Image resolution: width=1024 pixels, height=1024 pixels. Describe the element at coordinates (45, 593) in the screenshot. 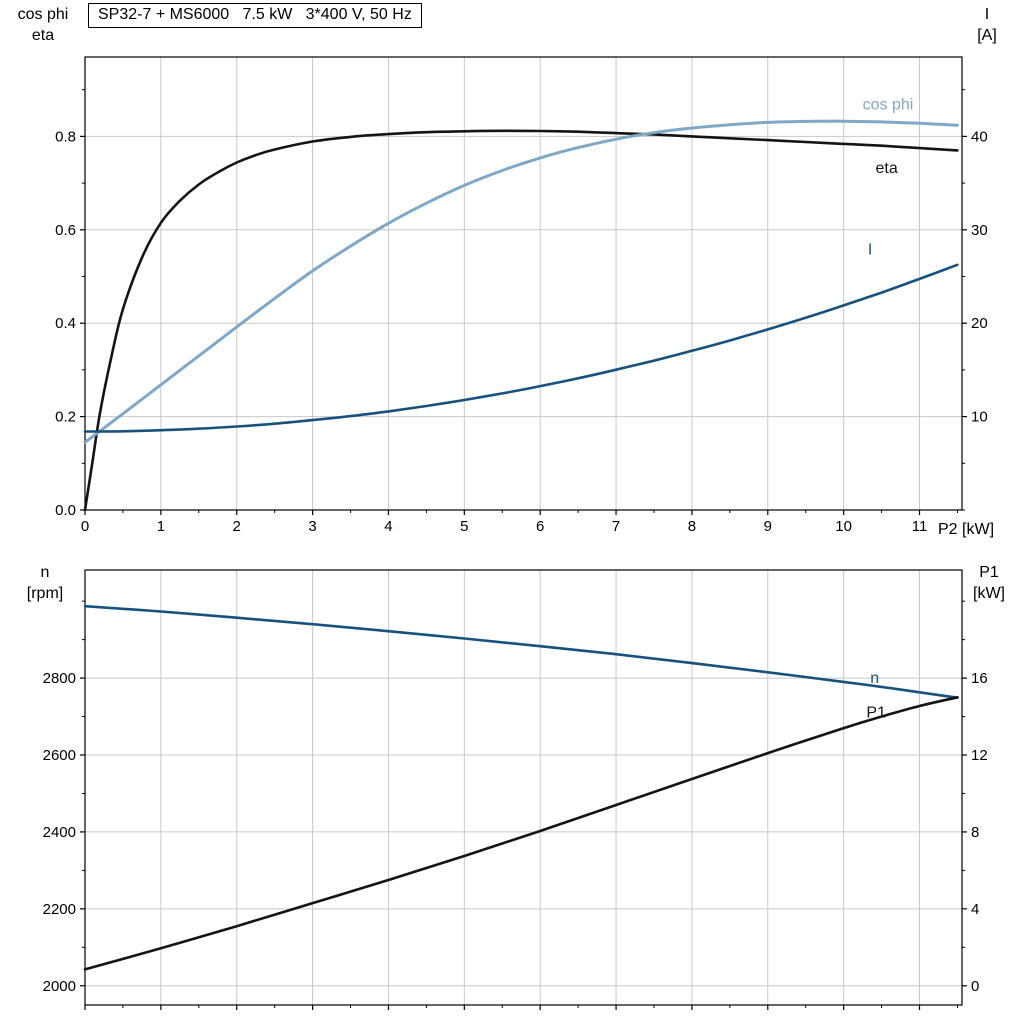

I see `lower-left-axis-title-line2: [rpm]` at that location.